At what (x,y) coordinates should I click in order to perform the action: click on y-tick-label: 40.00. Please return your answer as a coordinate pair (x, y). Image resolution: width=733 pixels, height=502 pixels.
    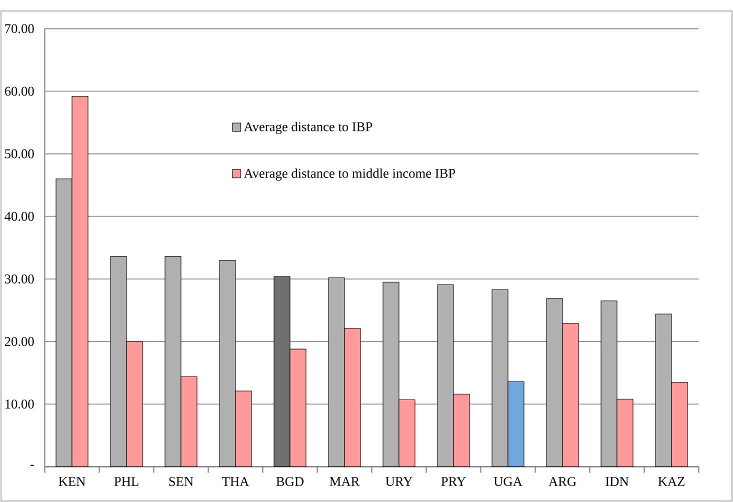
    Looking at the image, I should click on (19, 216).